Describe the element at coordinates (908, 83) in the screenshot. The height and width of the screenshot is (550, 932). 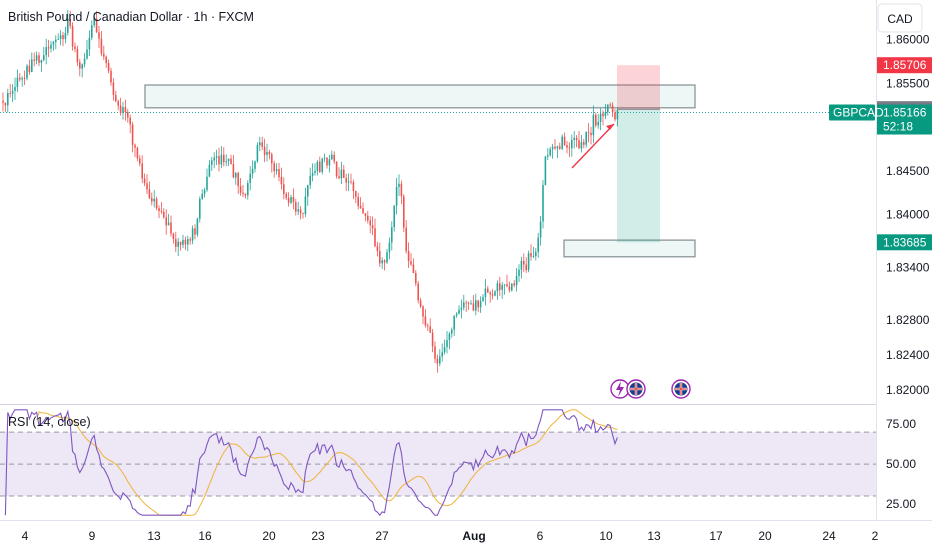
I see `price-tick-label: 1.85500` at that location.